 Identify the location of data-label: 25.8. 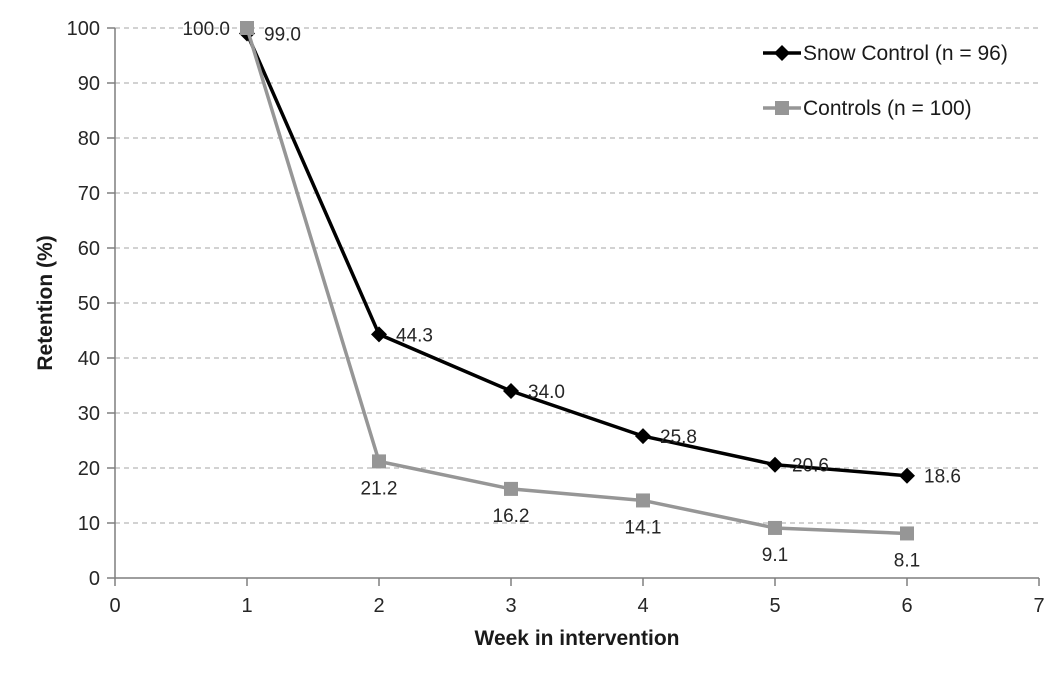
(678, 437).